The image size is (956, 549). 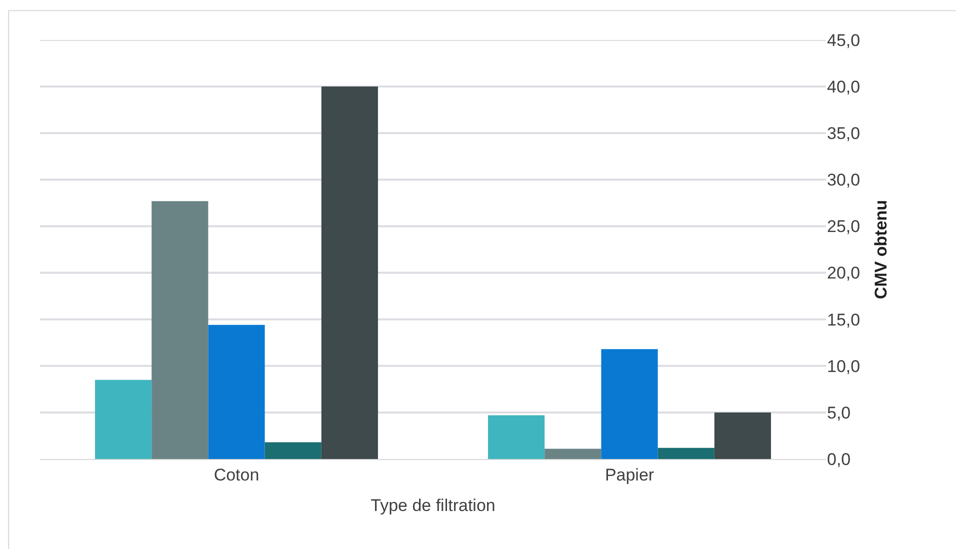 What do you see at coordinates (433, 505) in the screenshot?
I see `x-axis-title: Type de filtration` at bounding box center [433, 505].